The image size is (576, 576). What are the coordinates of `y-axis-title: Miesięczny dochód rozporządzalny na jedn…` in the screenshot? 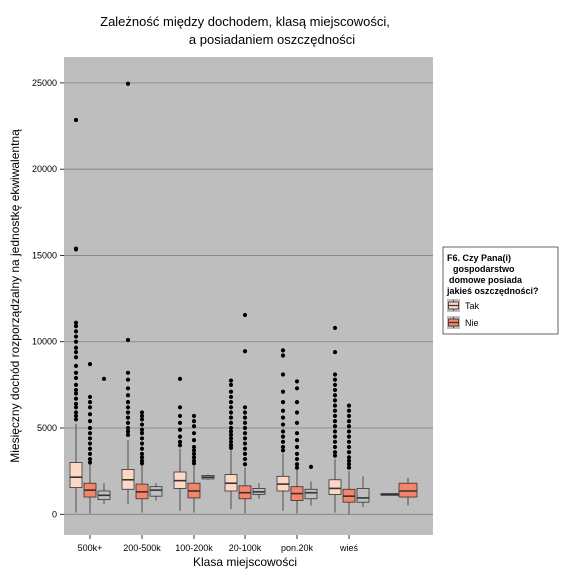 It's located at (15, 296).